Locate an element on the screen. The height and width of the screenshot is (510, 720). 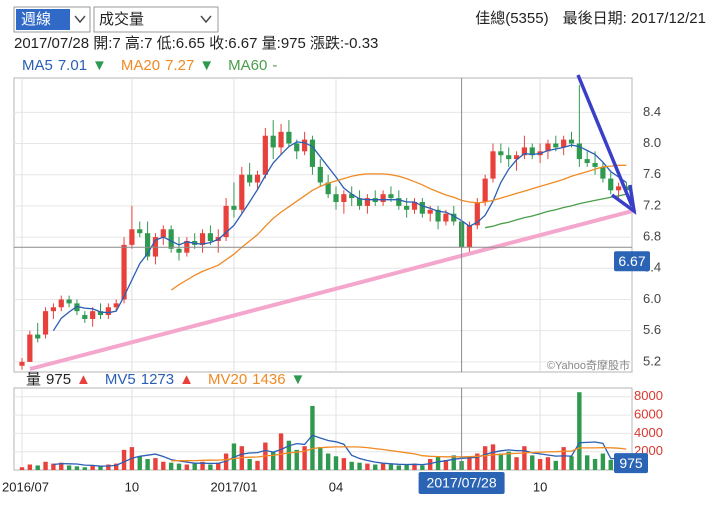
watermark: ©Yahoo奇摩股市 is located at coordinates (588, 365).